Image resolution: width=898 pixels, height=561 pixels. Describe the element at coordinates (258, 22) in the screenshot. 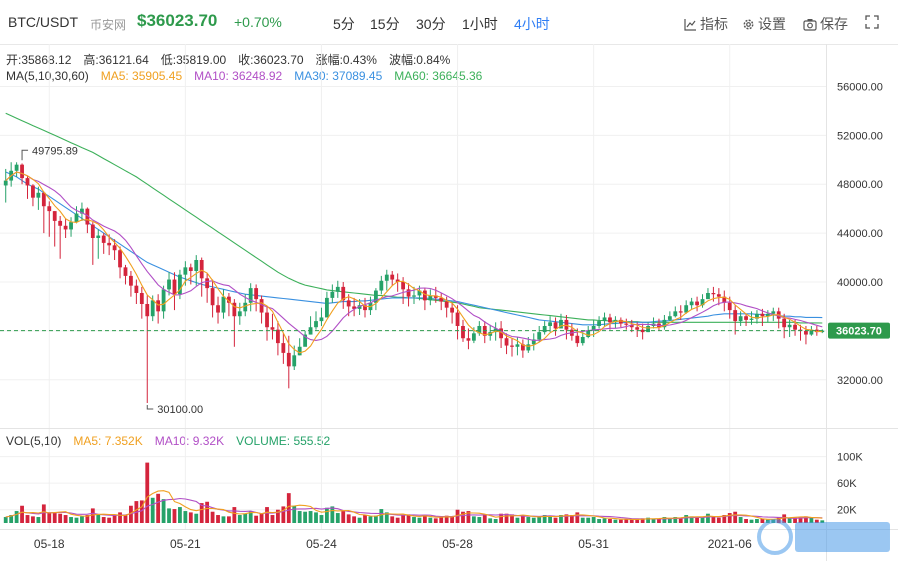

I see `price-change: +0.70%` at that location.